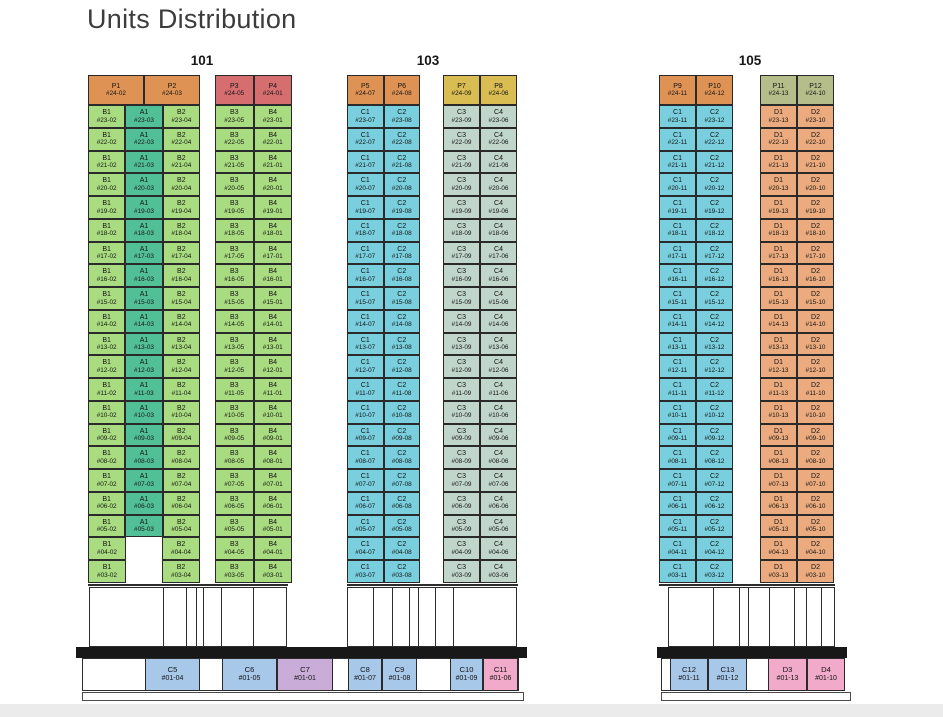 The height and width of the screenshot is (717, 943). I want to click on unit-cell: D2 #12-10, so click(815, 366).